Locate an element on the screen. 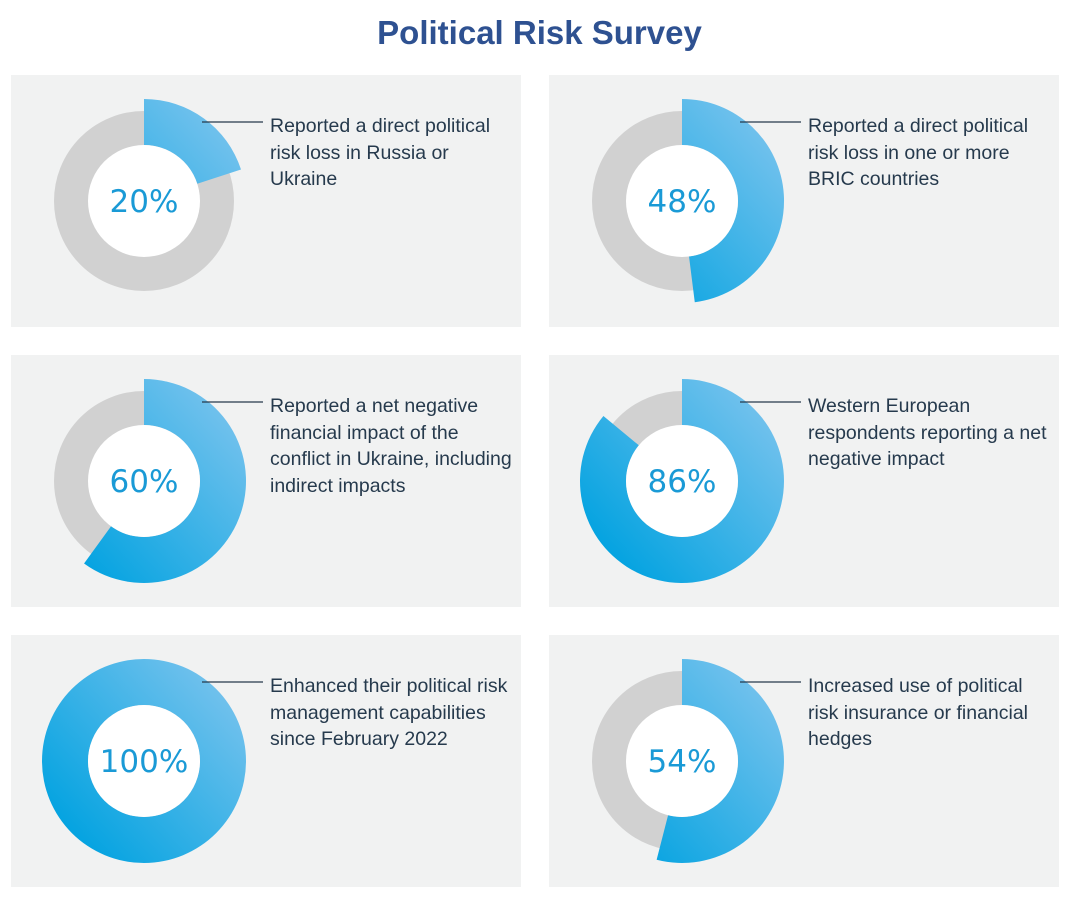 This screenshot has height=901, width=1079. donut-chart: 60% is located at coordinates (158, 481).